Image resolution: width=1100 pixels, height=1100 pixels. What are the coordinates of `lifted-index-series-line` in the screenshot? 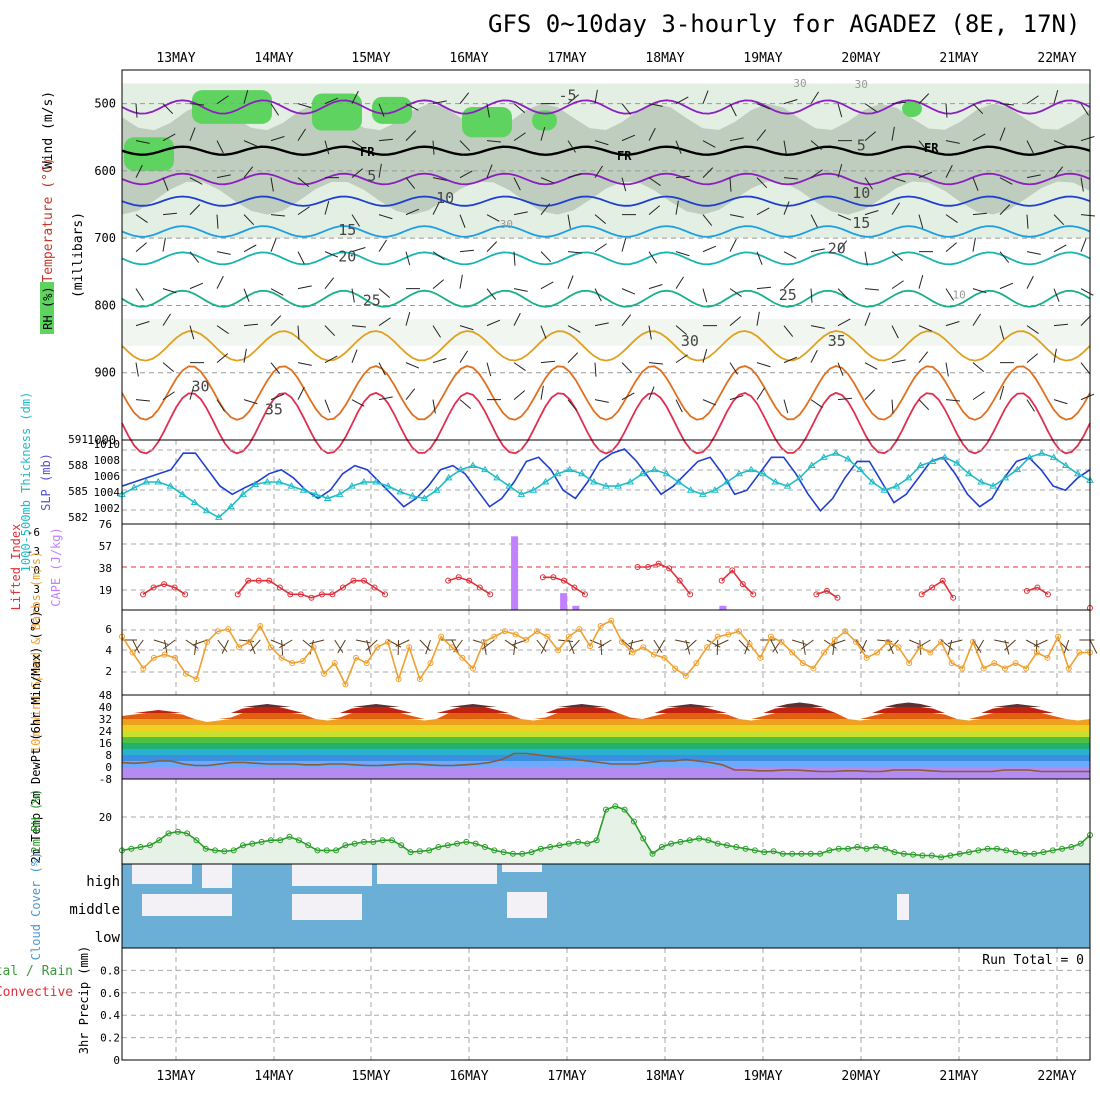 It's located at (616, 586).